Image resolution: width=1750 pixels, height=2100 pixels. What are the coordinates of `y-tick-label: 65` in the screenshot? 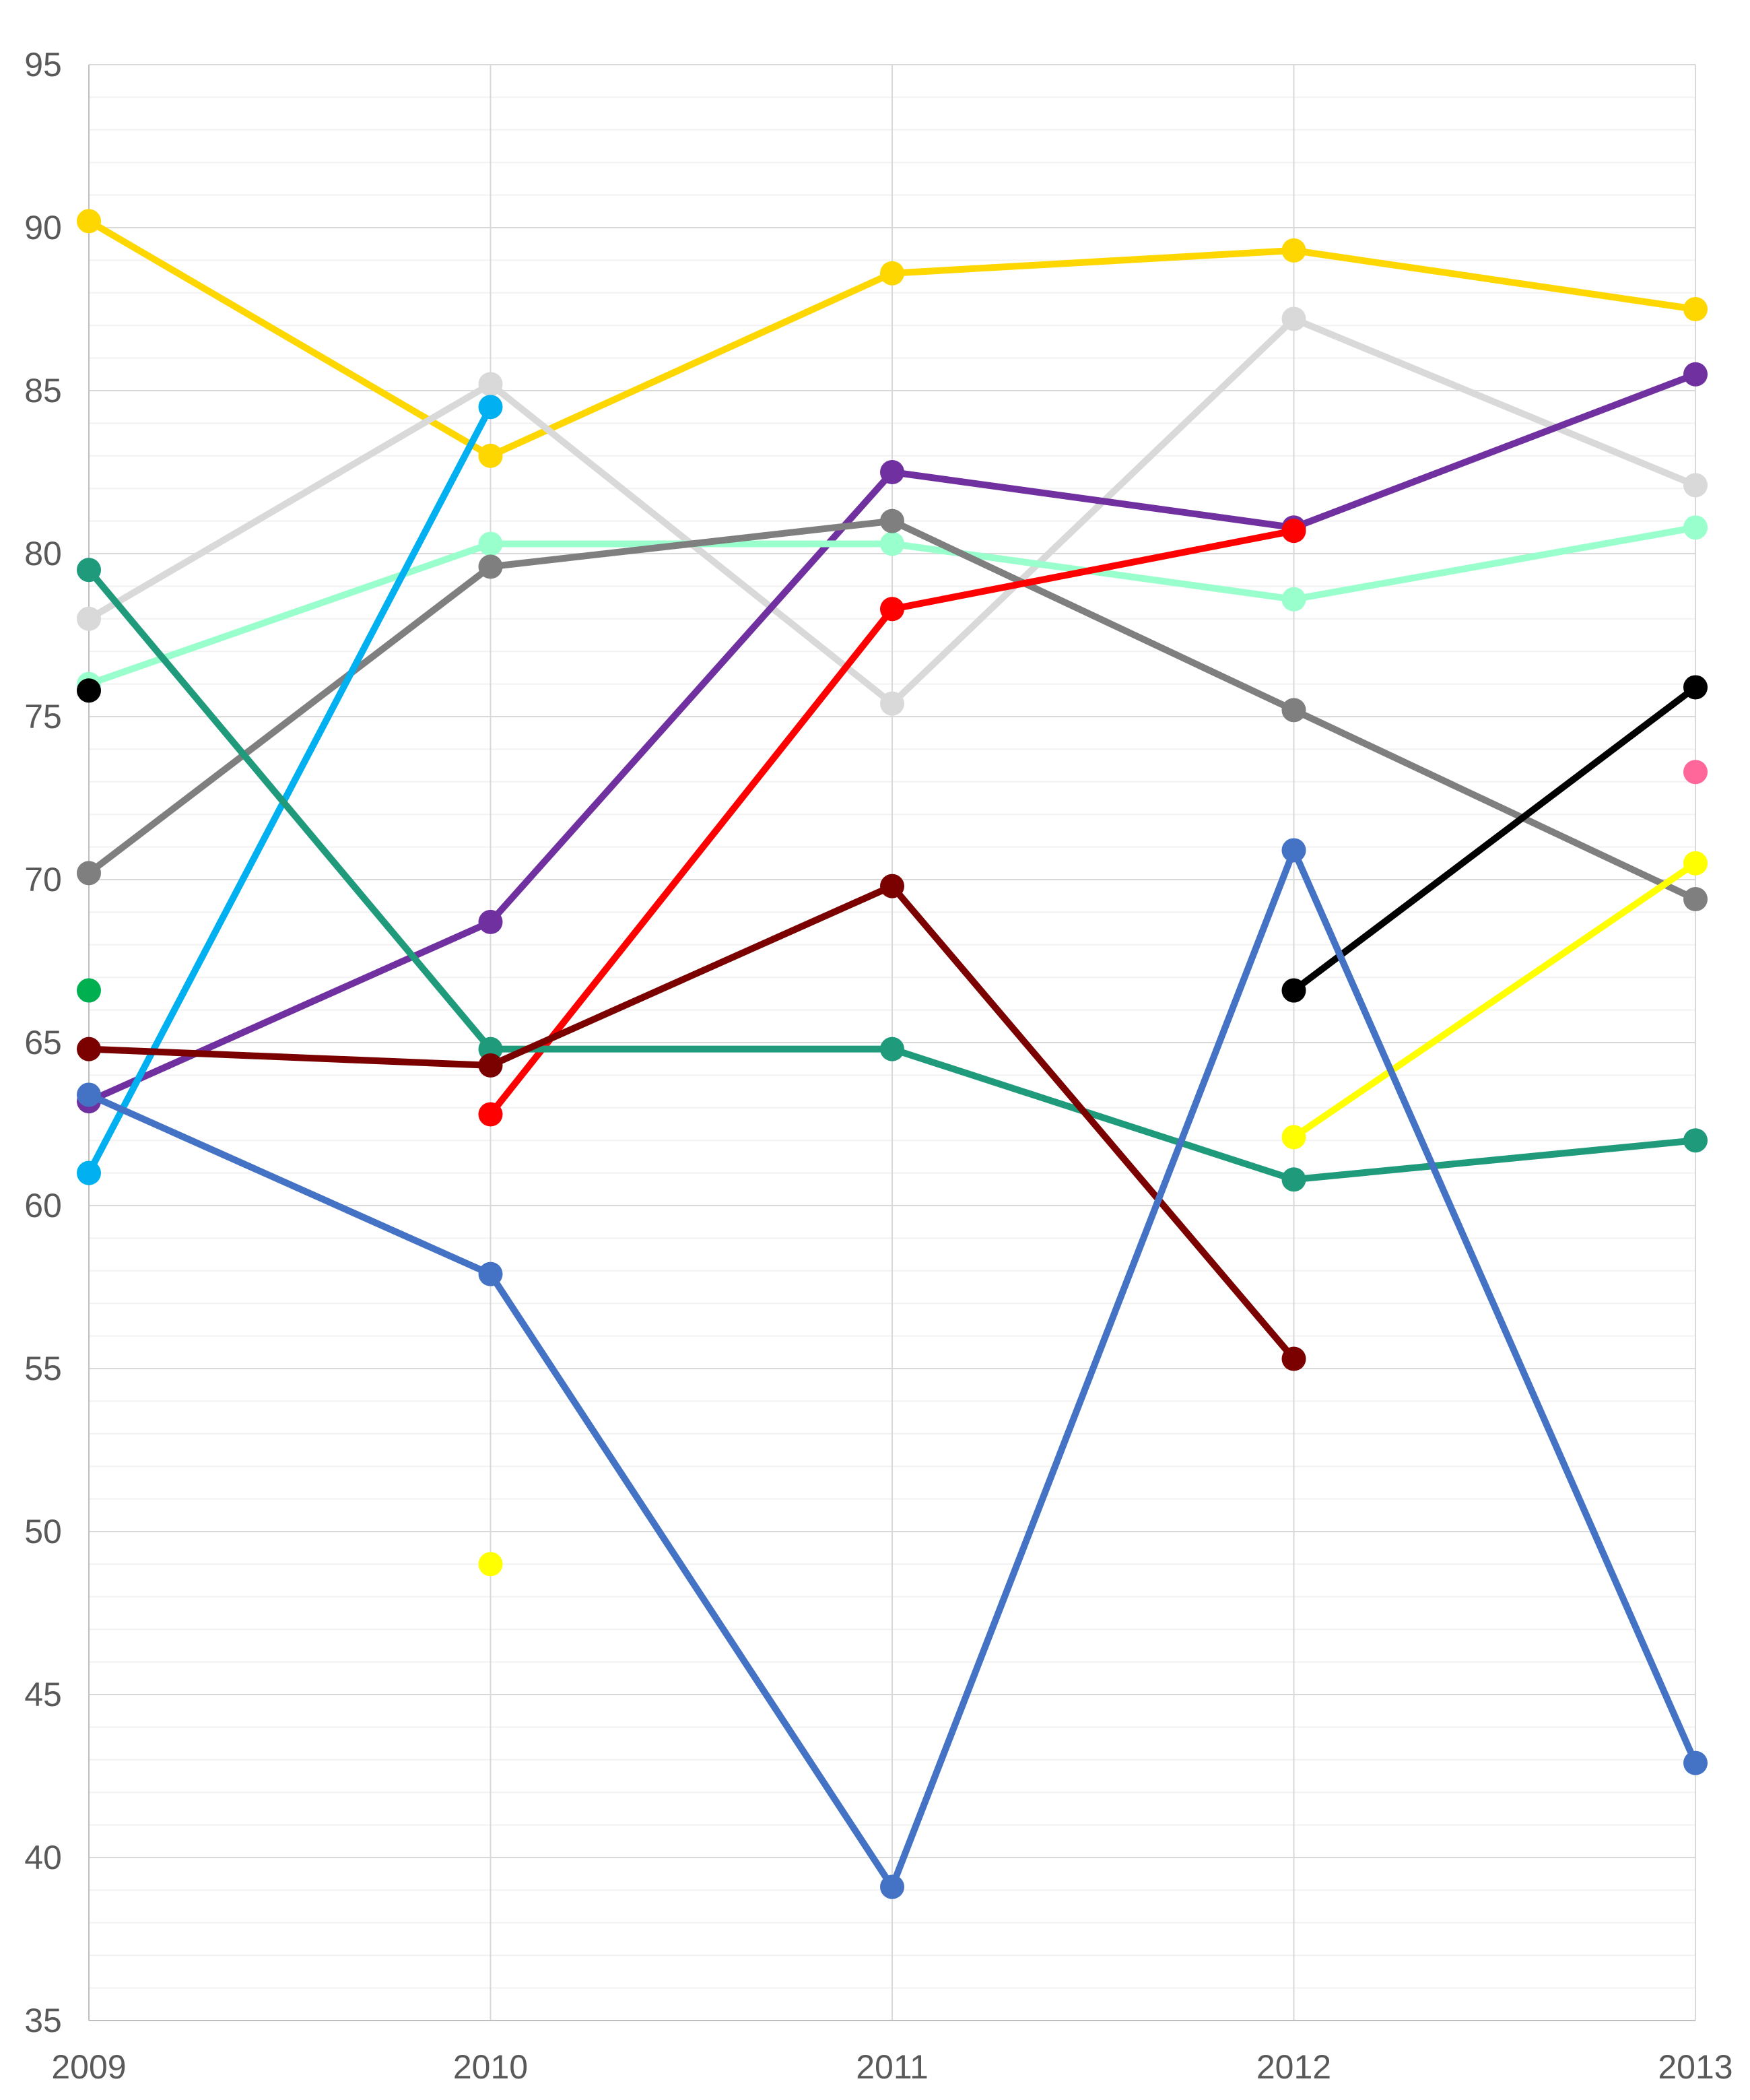 It's located at (43, 1042).